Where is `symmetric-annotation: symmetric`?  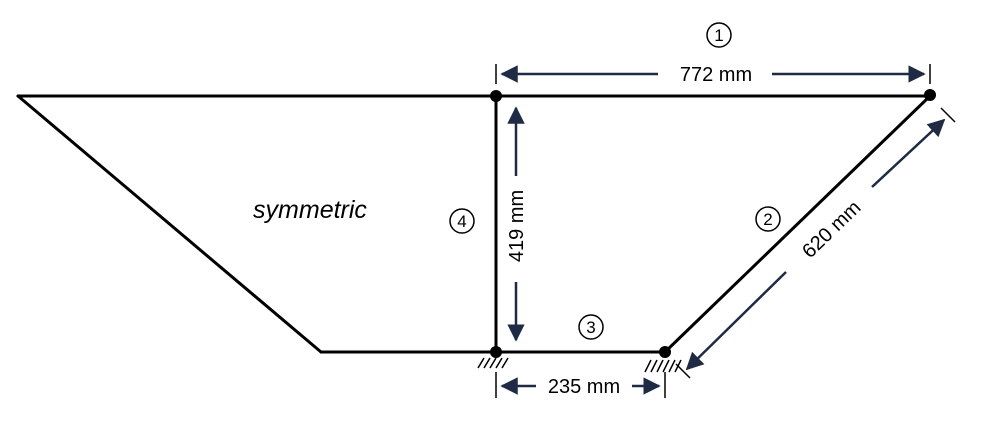 symmetric-annotation: symmetric is located at coordinates (310, 210).